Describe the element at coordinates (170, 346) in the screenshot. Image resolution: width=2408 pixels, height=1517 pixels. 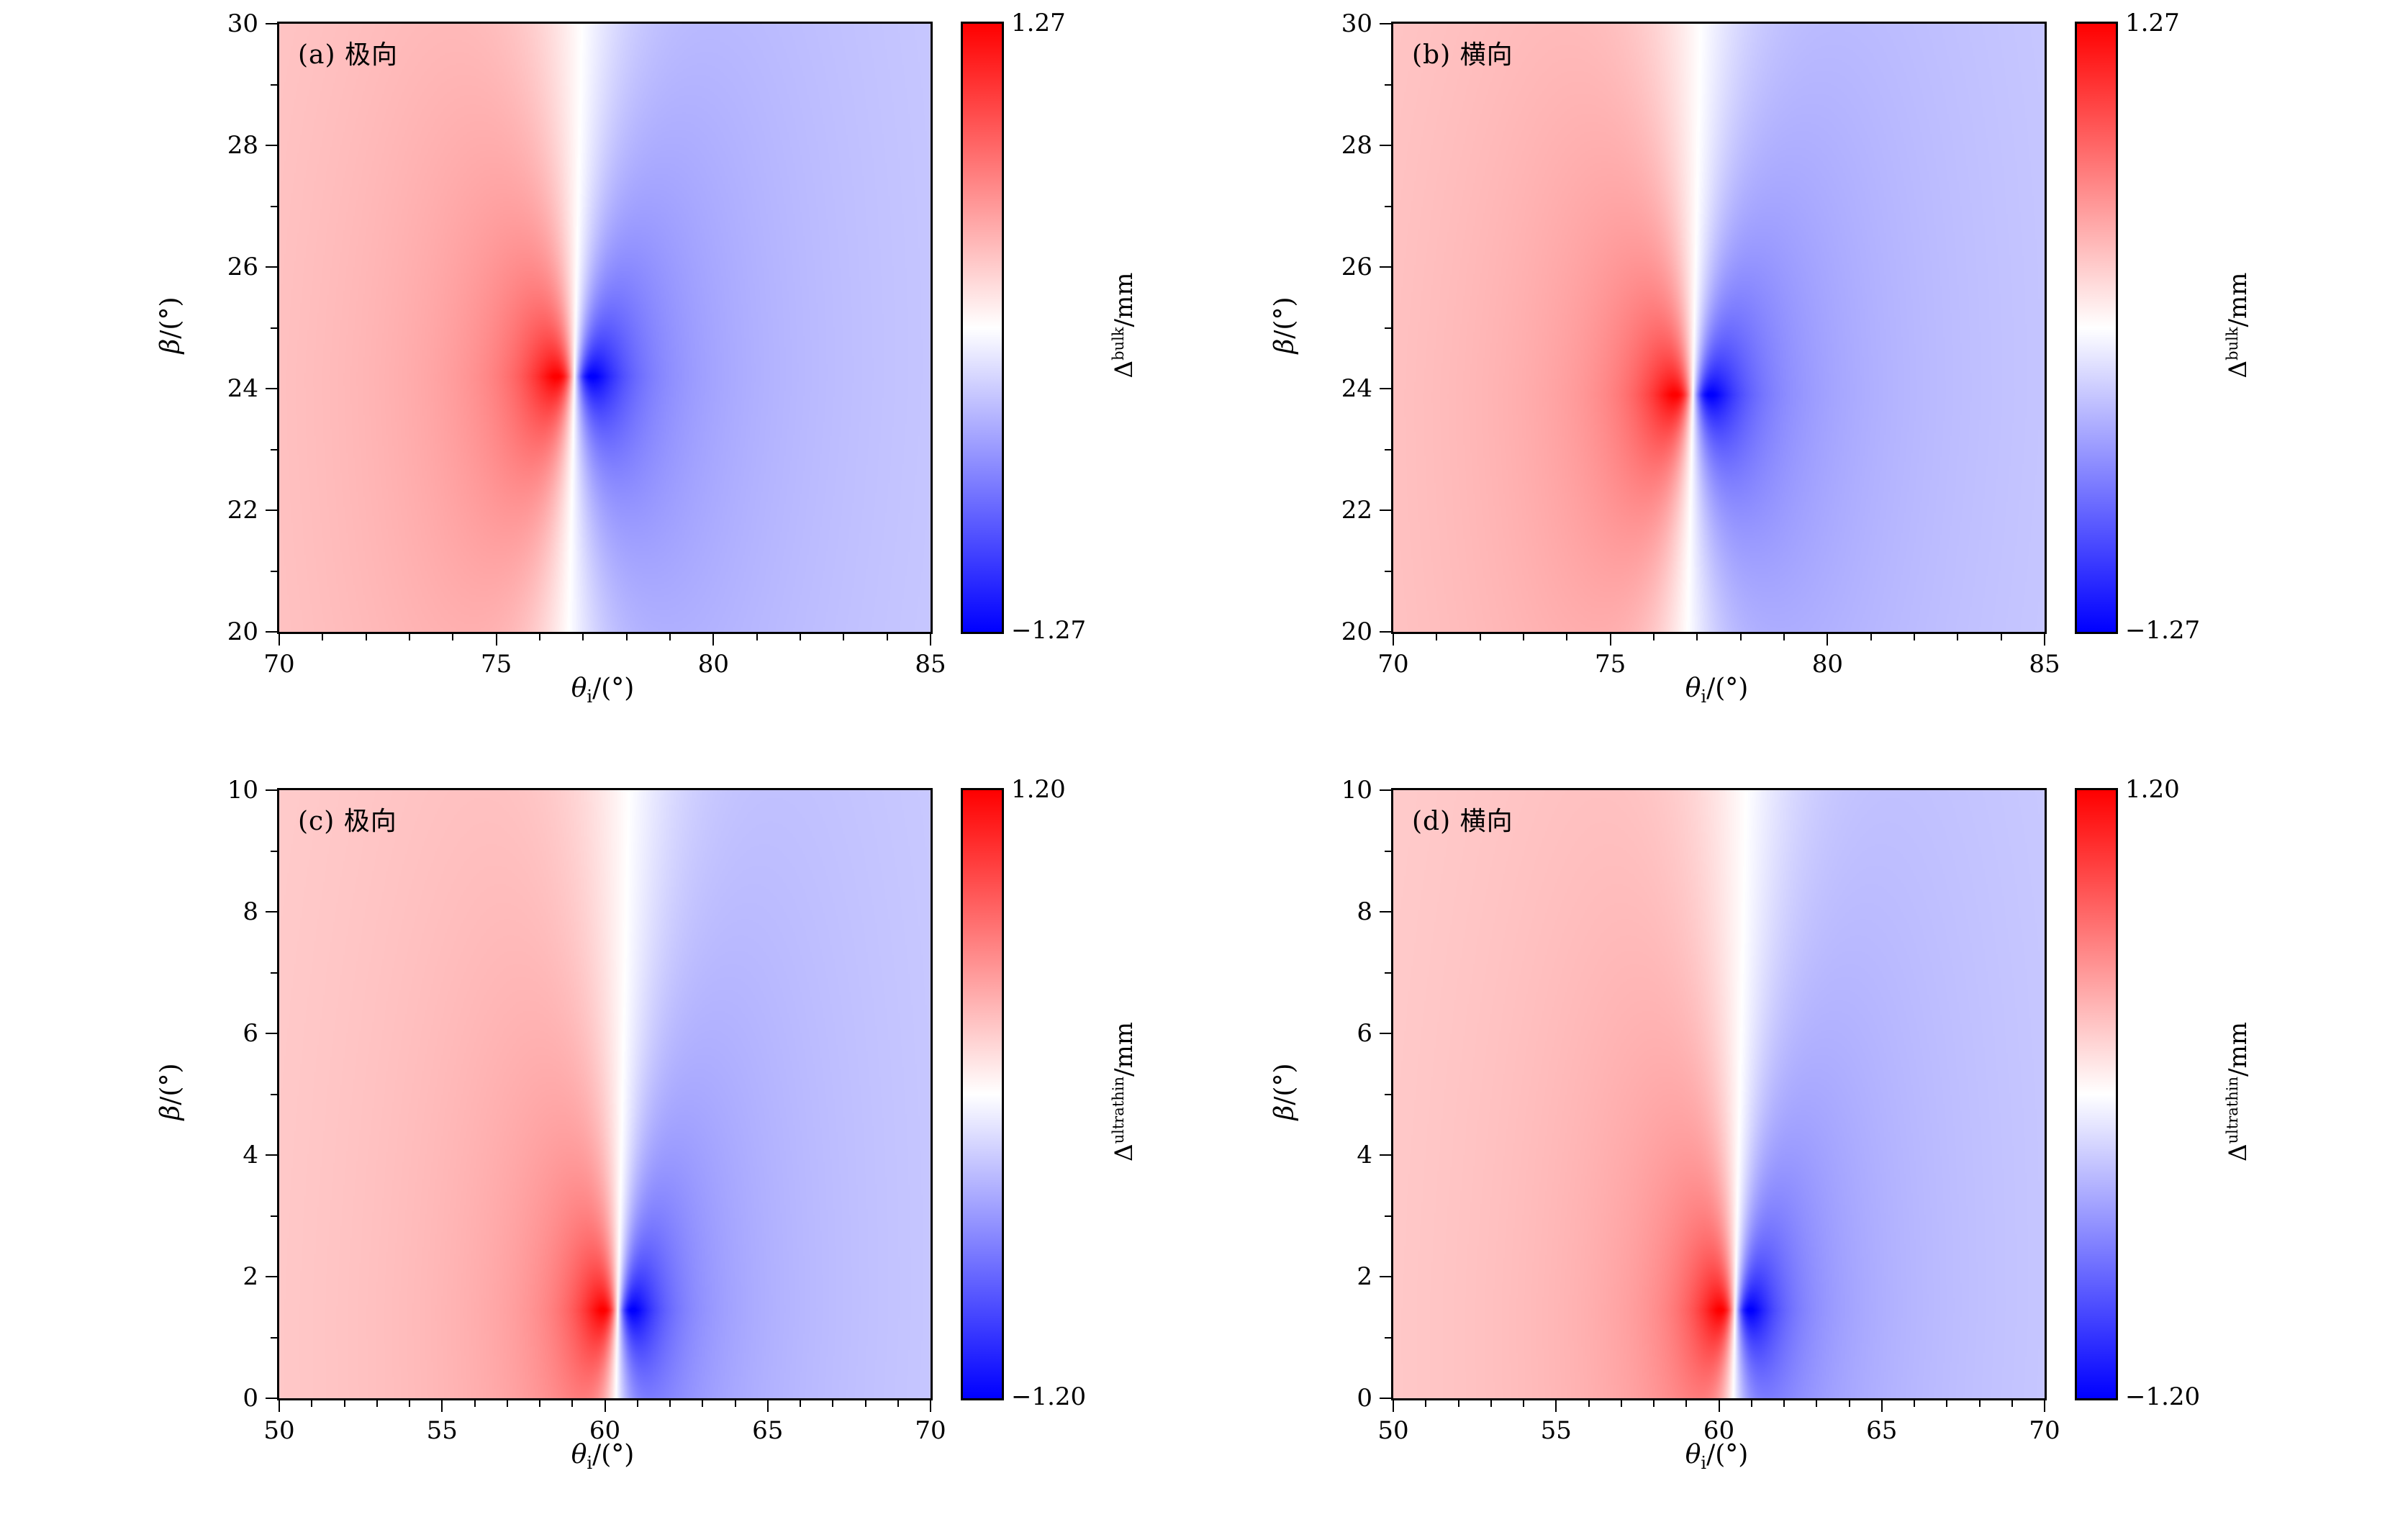
I see `y-axis-symbol: β` at that location.